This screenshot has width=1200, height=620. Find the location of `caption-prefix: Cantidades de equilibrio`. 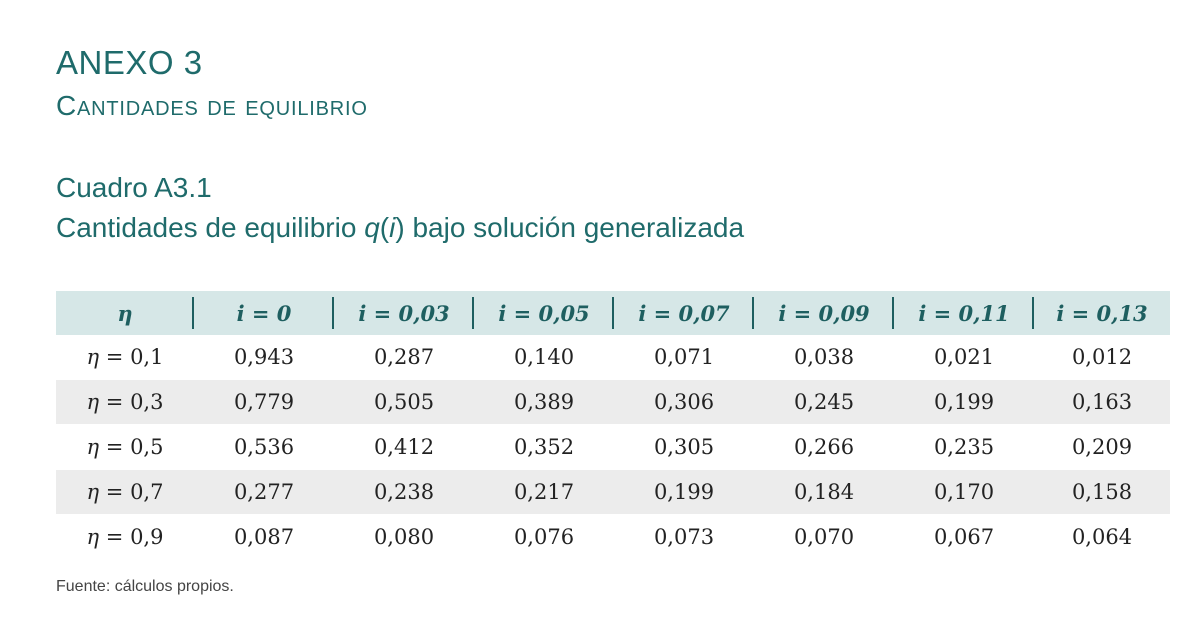

caption-prefix: Cantidades de equilibrio is located at coordinates (210, 227).